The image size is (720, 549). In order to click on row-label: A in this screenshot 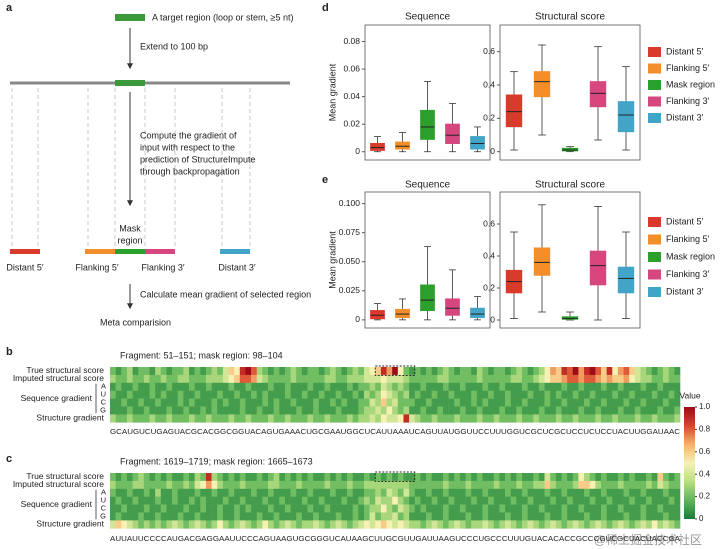, I will do `click(103, 492)`.